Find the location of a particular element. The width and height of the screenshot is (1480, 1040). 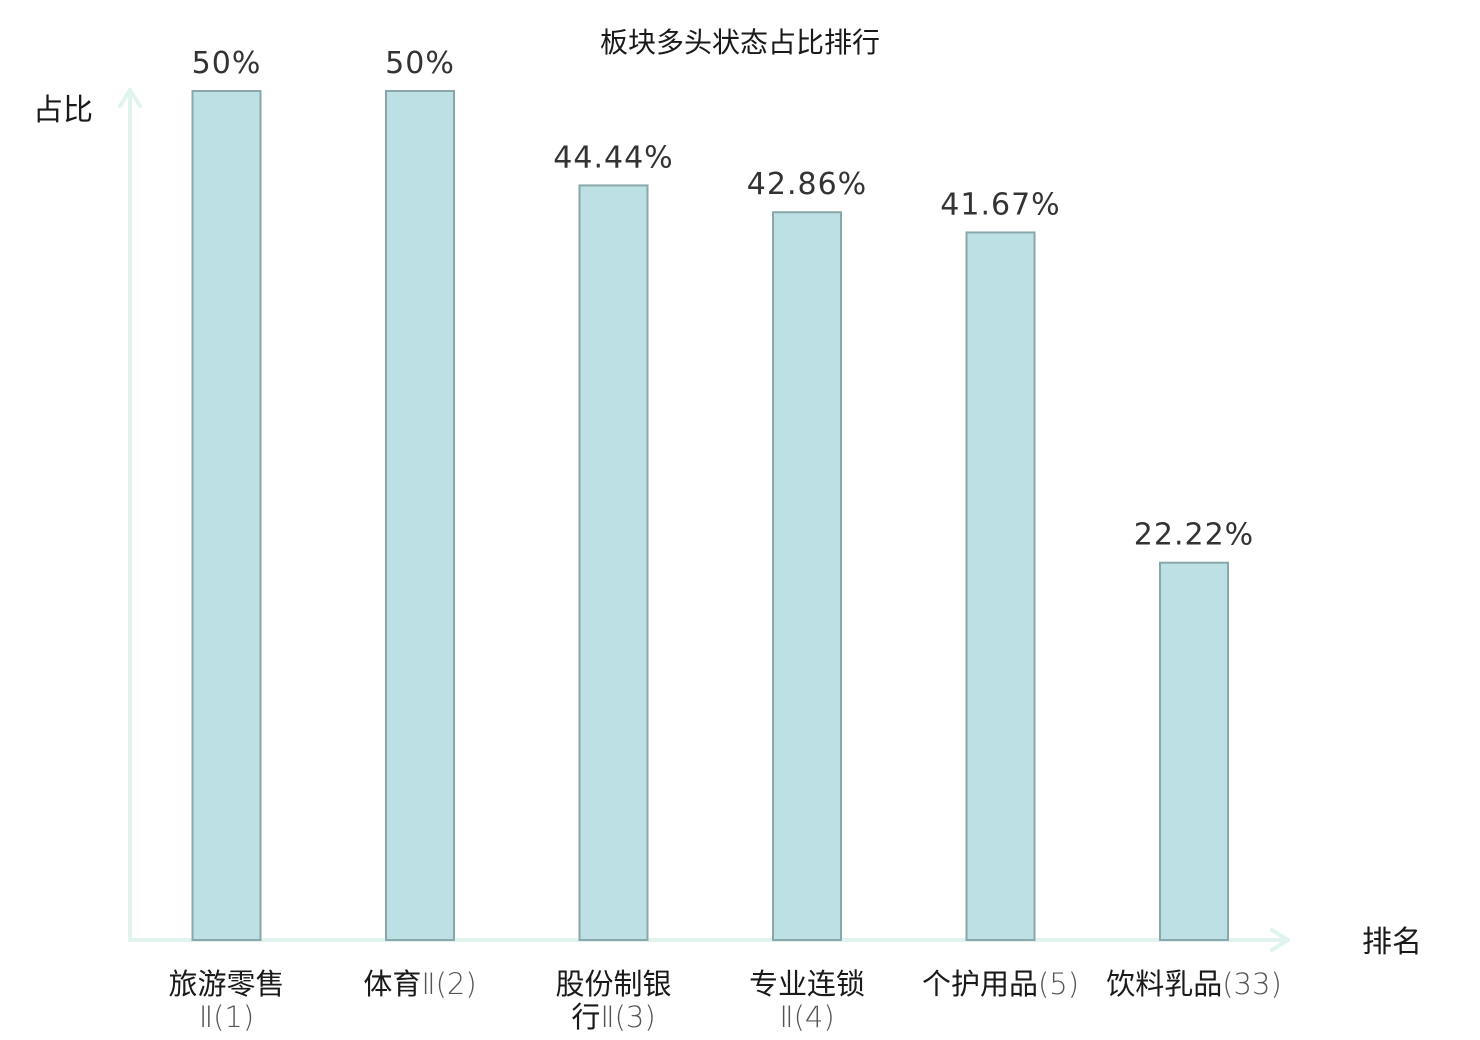

tick-label-rank: (5) is located at coordinates (1058, 984).